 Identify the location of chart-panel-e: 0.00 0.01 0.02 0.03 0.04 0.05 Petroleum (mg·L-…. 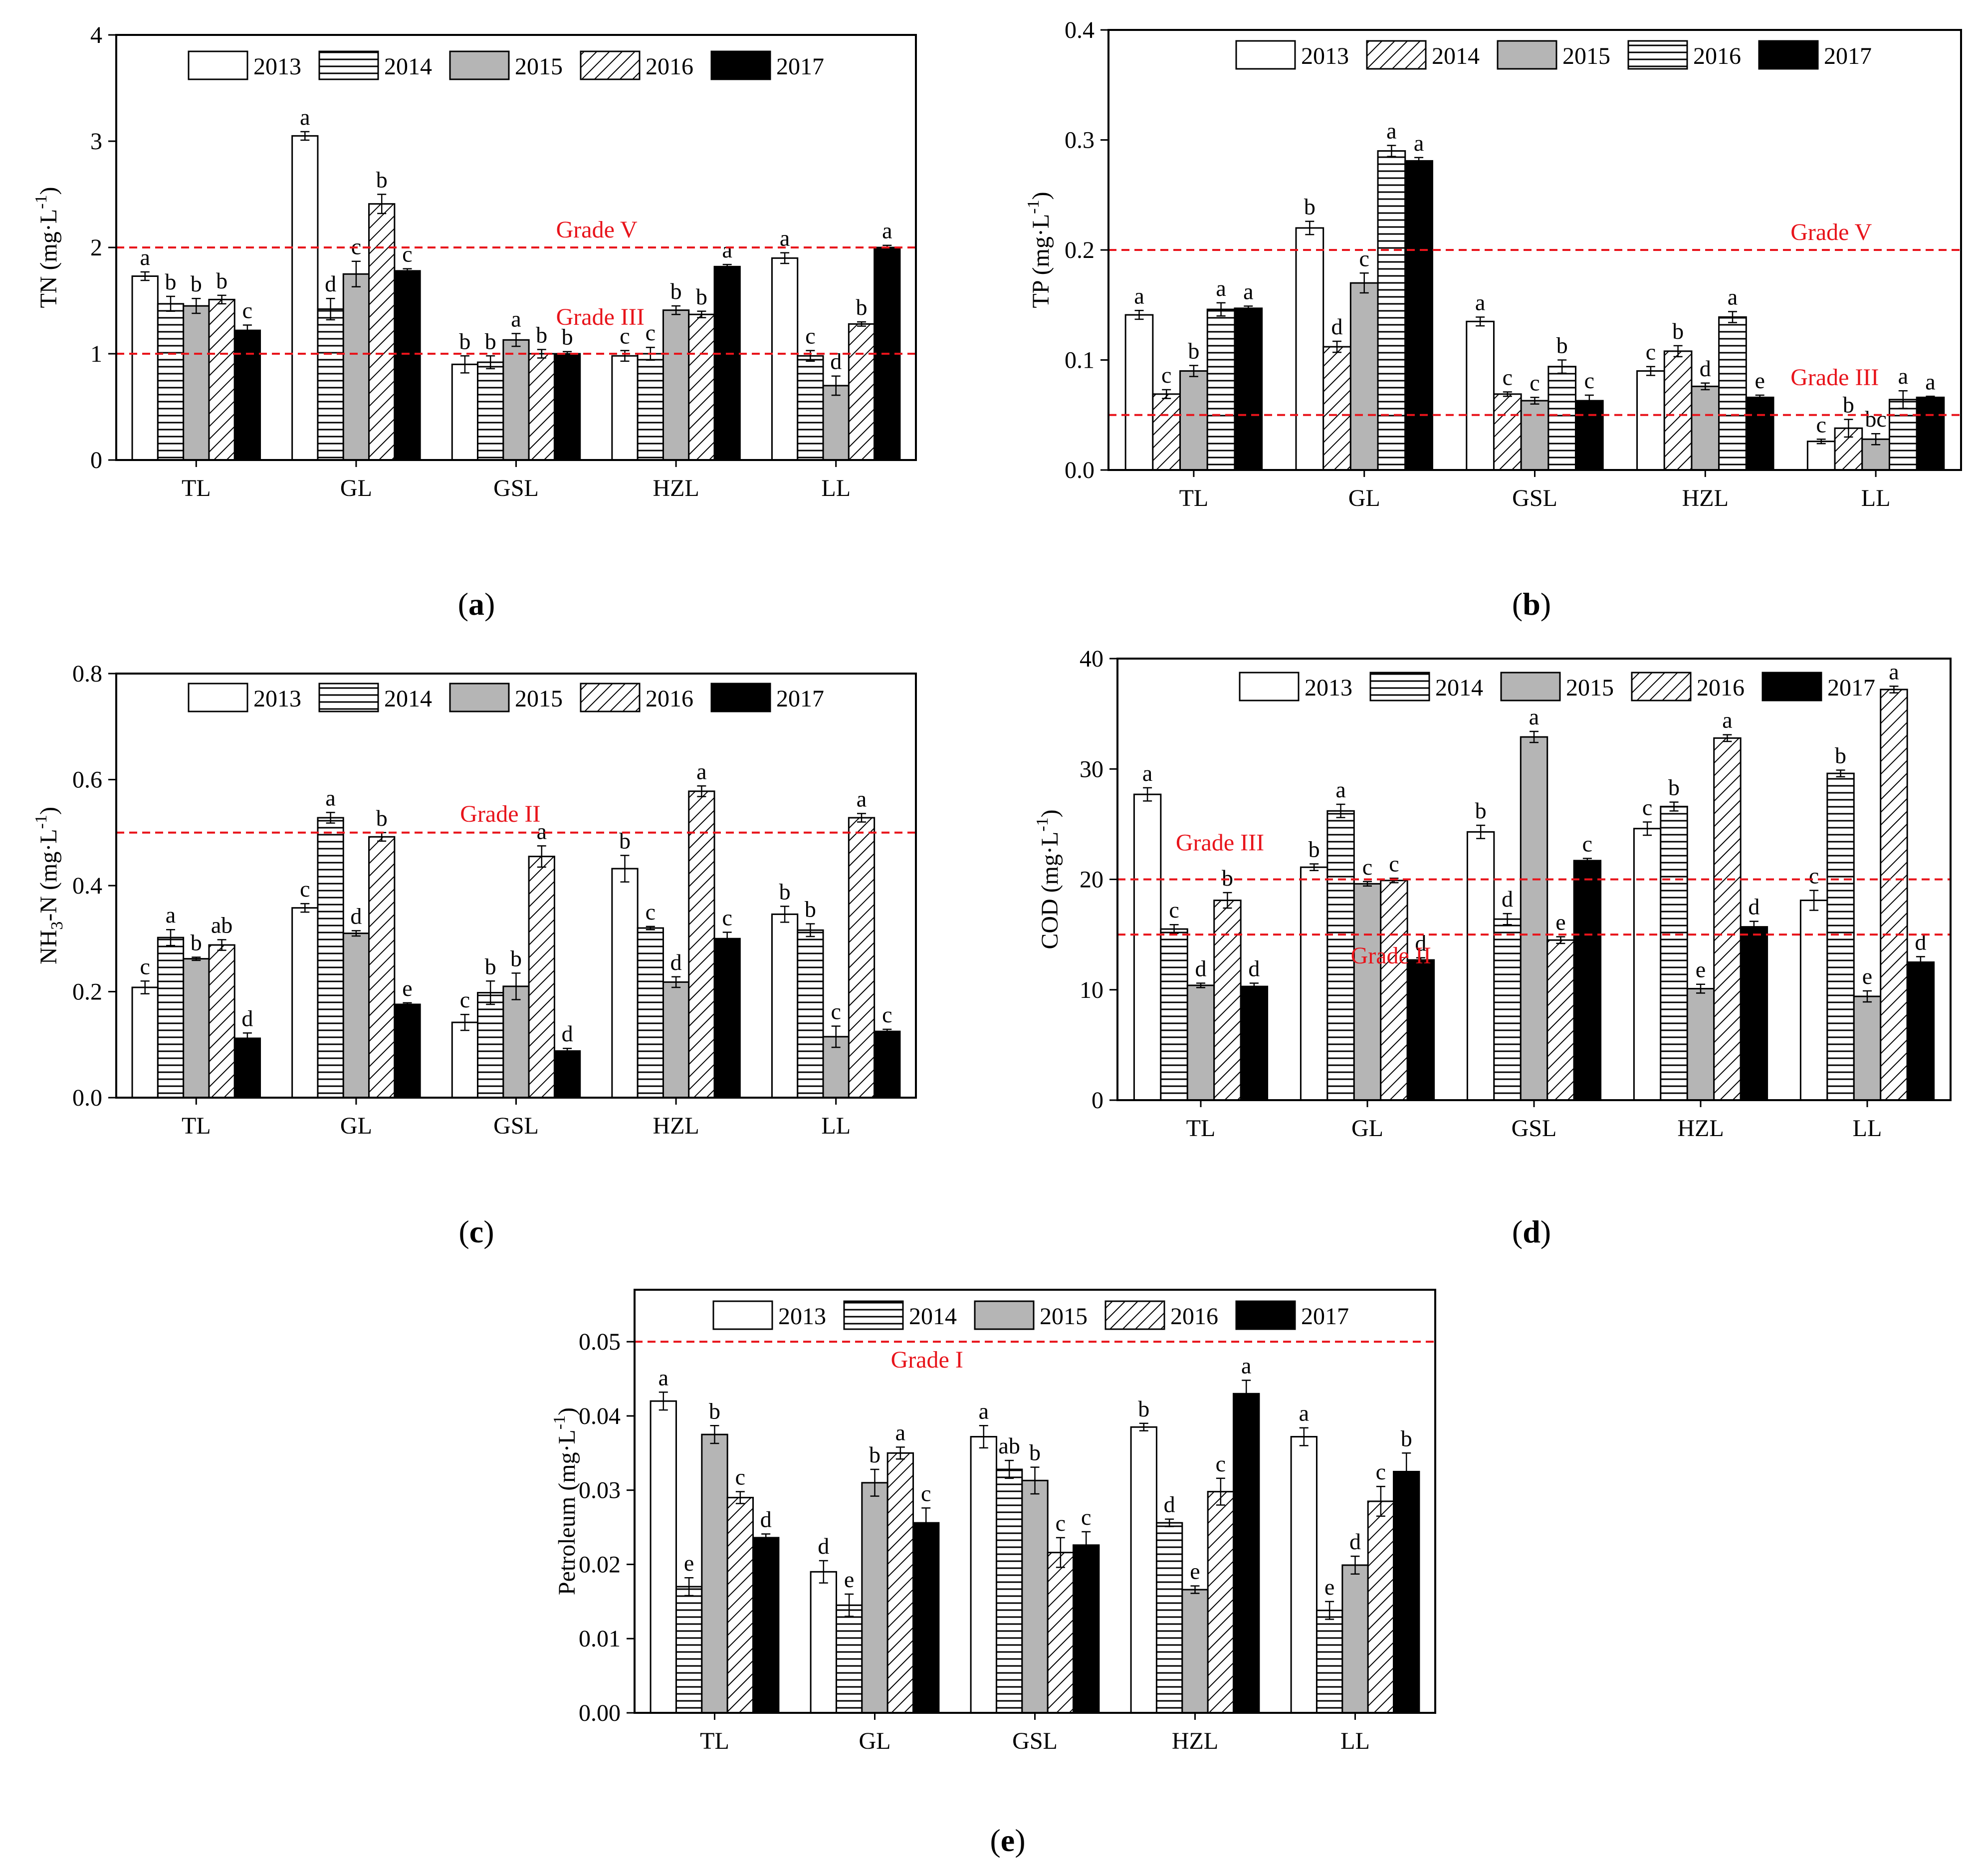
(993, 1573).